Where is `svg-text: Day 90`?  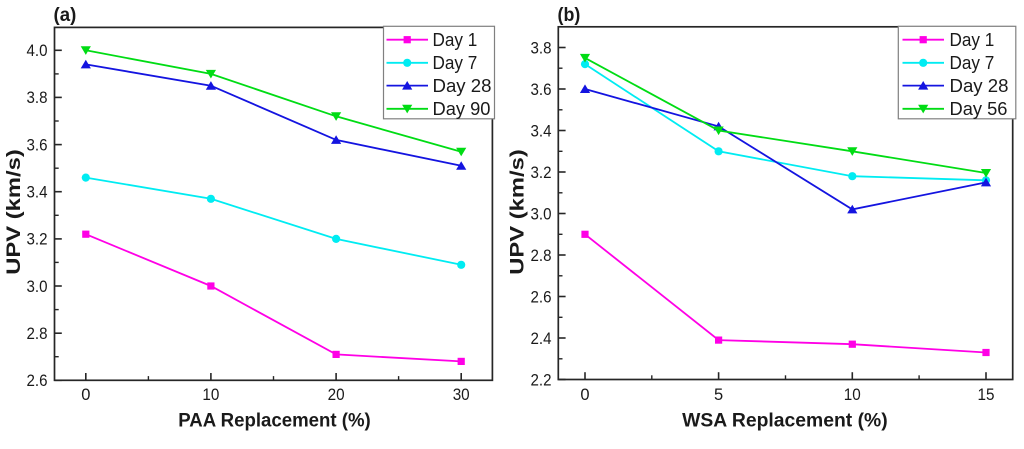 svg-text: Day 90 is located at coordinates (462, 108).